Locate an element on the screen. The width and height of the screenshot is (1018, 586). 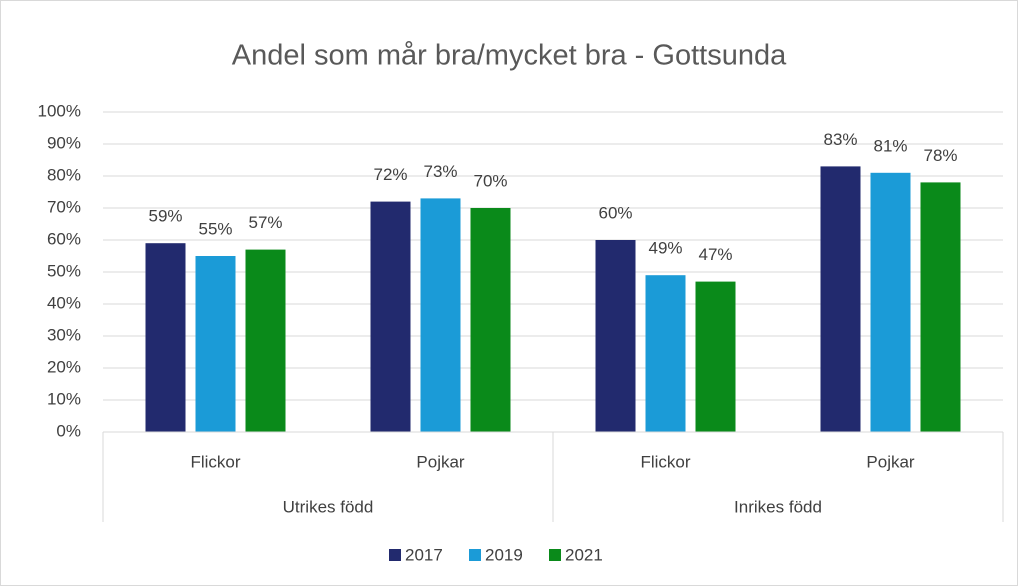
data-label: 57% is located at coordinates (265, 222).